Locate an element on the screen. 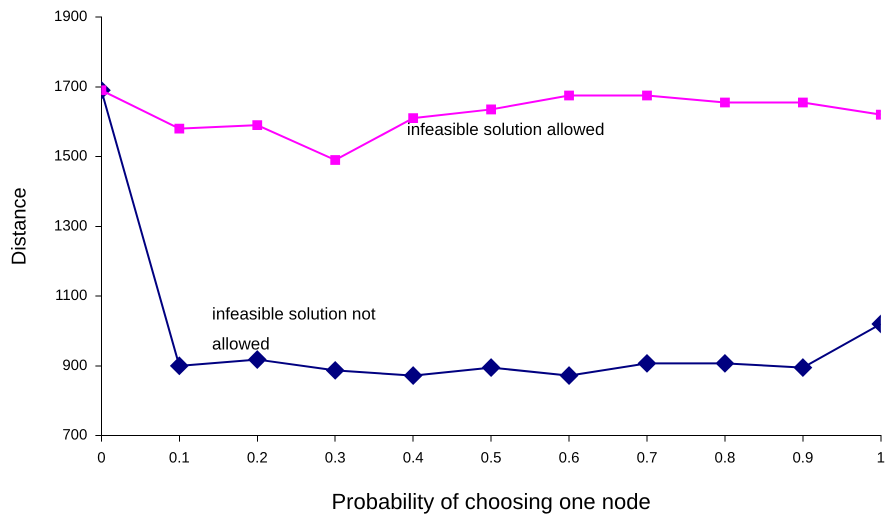  y-tick-label: 1100 is located at coordinates (71, 295).